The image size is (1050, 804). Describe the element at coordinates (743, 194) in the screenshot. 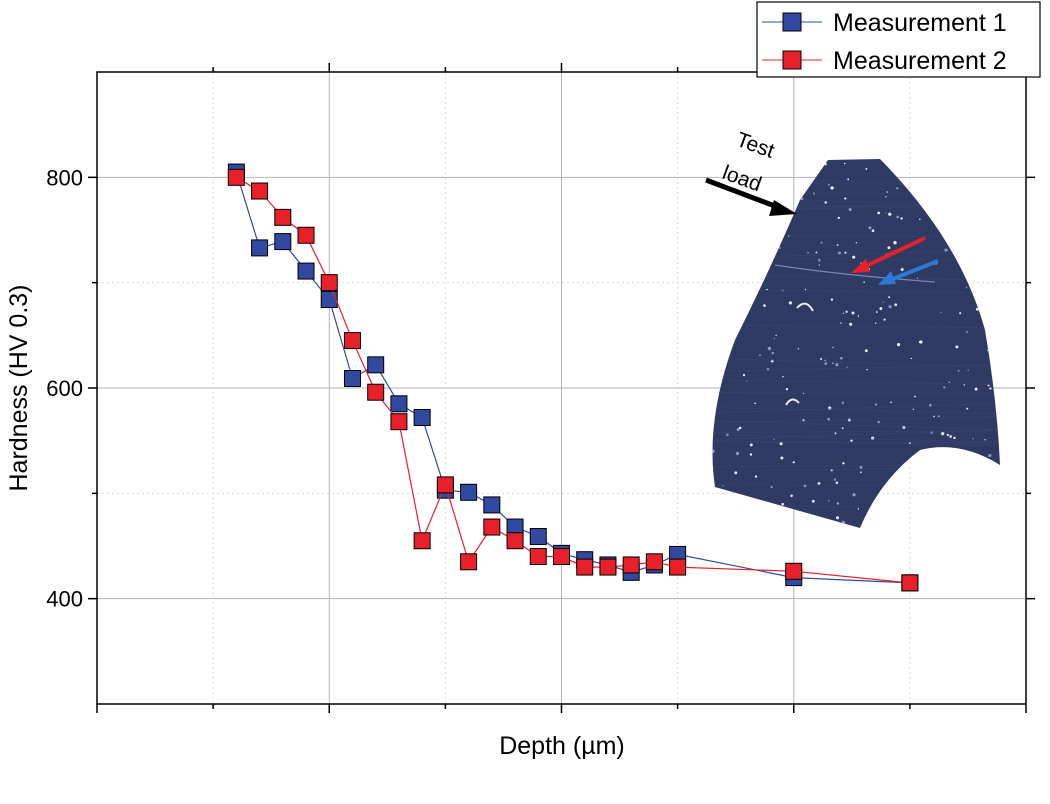

I see `test-load-arrow-icon` at that location.